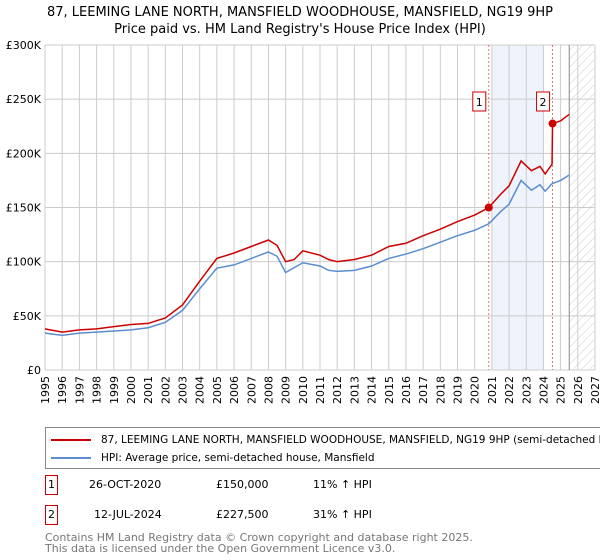 Image resolution: width=600 pixels, height=560 pixels. What do you see at coordinates (526, 390) in the screenshot?
I see `x-tick-label: 2023` at bounding box center [526, 390].